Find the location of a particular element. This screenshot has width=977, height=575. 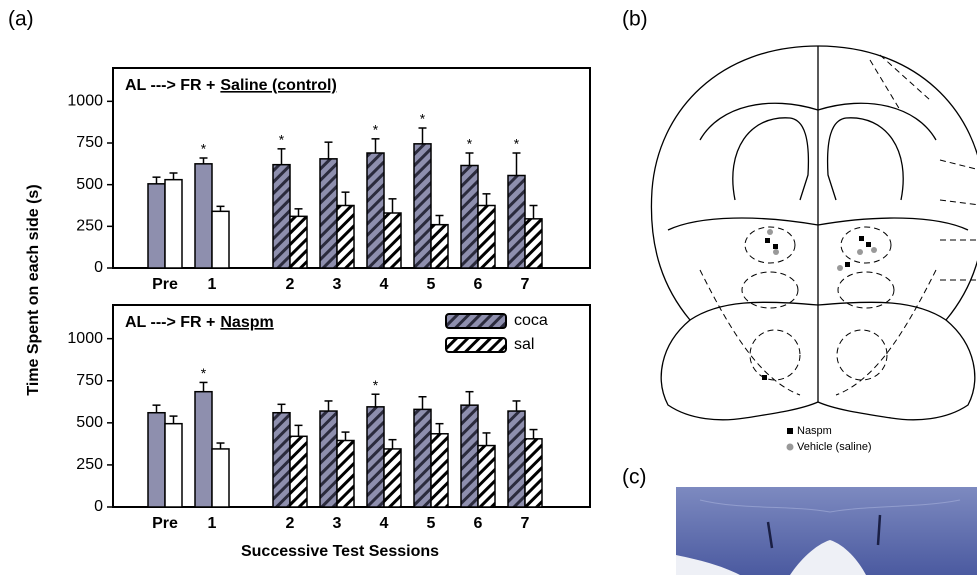

legend-label: coca is located at coordinates (531, 320).